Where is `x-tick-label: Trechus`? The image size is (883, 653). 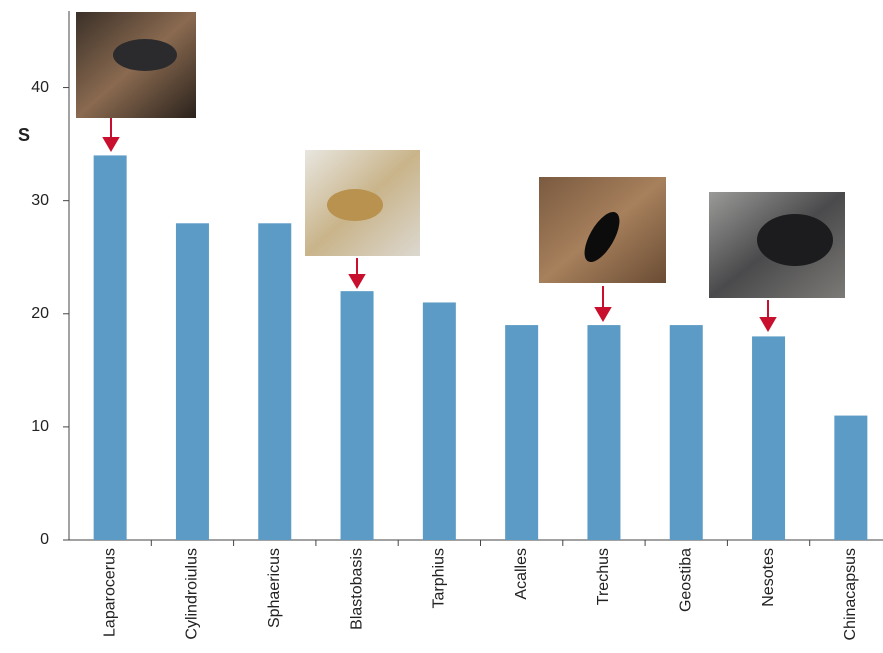 x-tick-label: Trechus is located at coordinates (603, 576).